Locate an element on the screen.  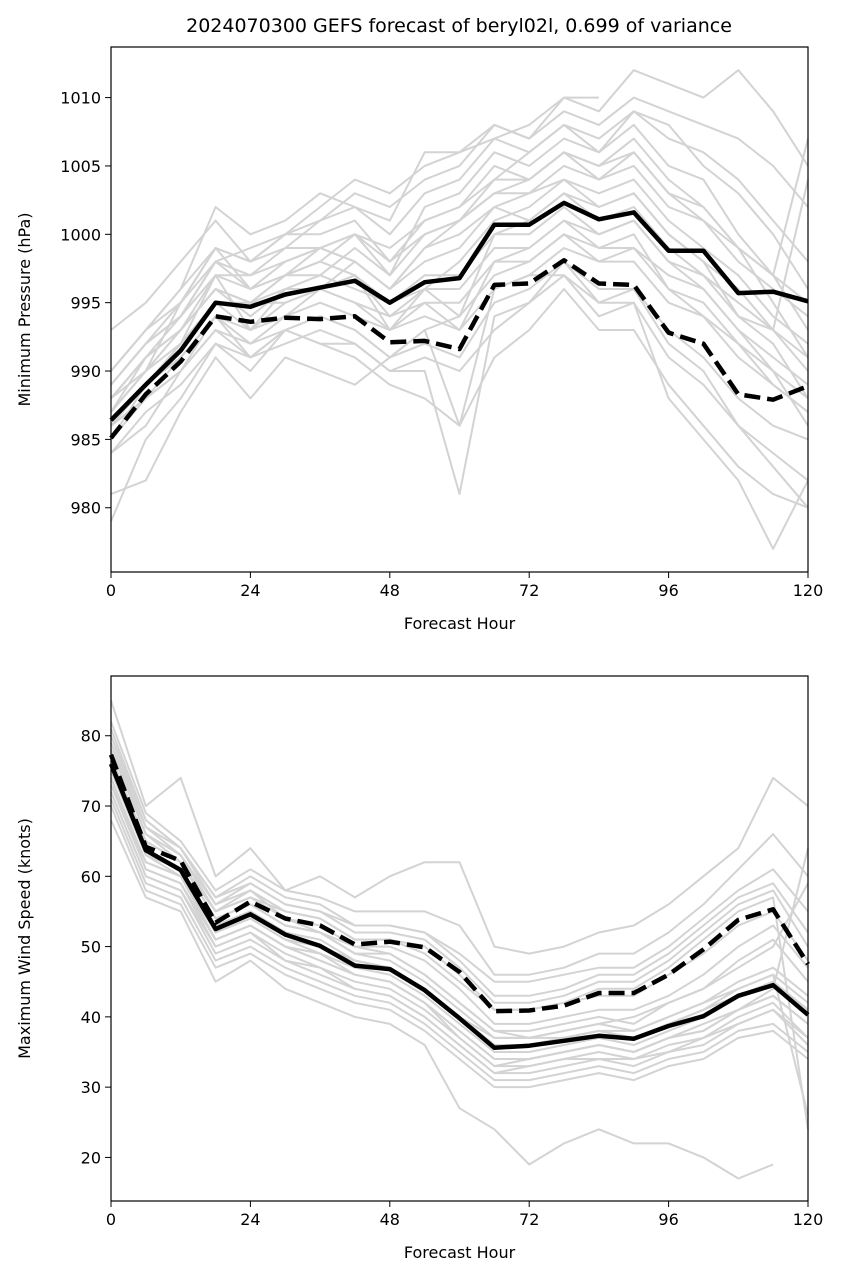
pressure-x-axis-label: Forecast Hour is located at coordinates (460, 623).